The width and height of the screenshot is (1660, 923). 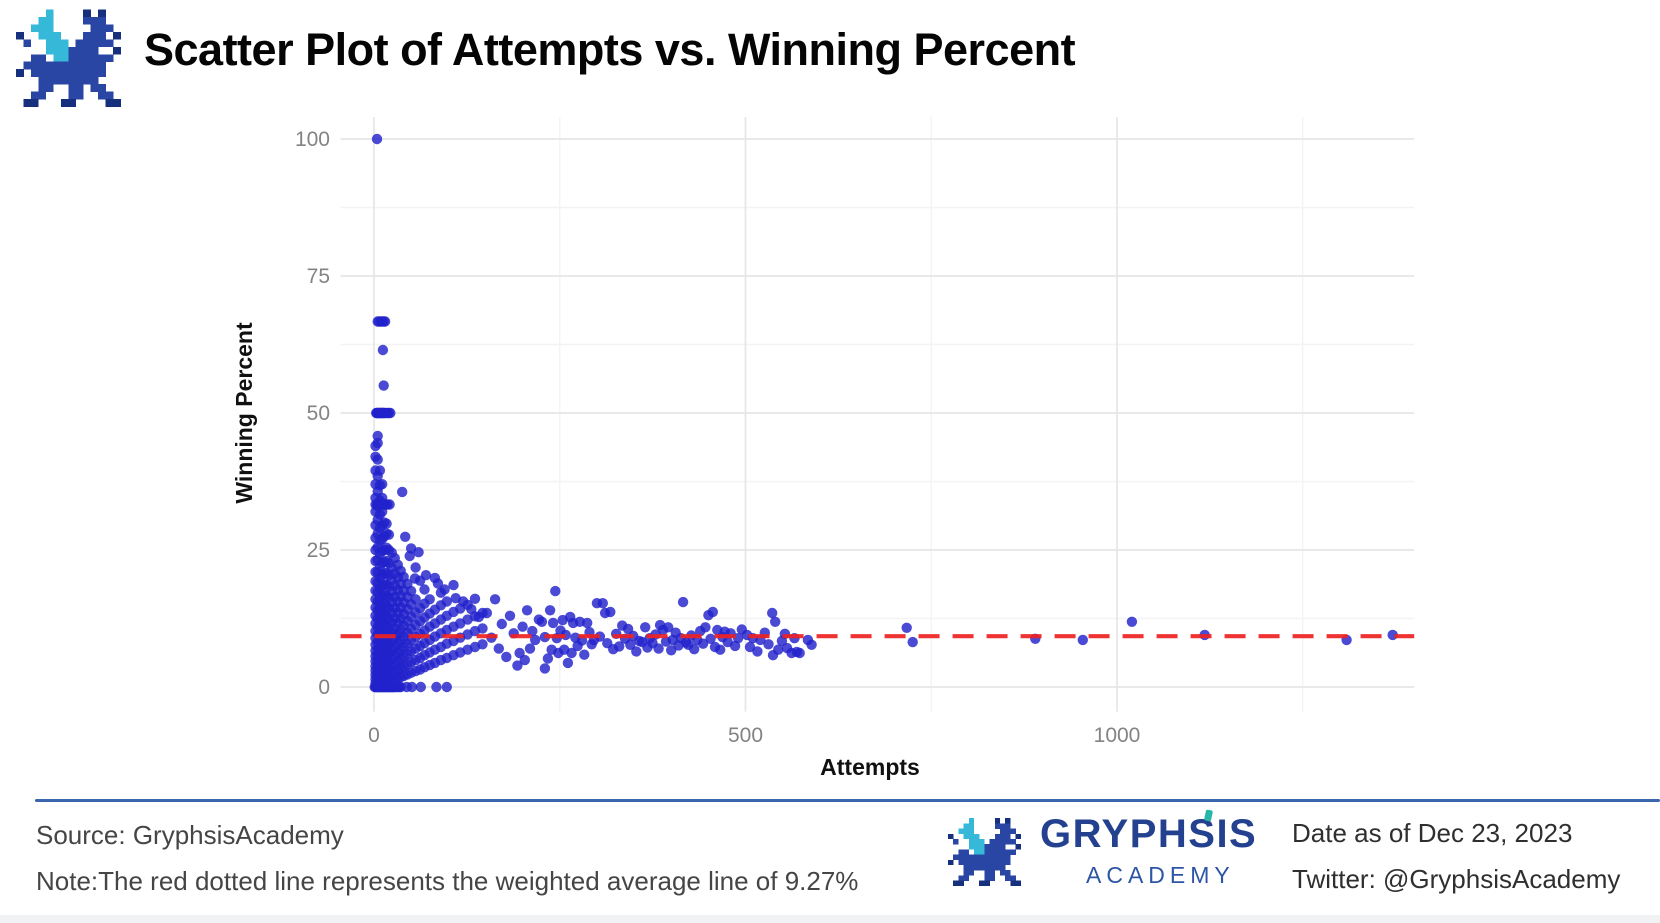 What do you see at coordinates (847, 800) in the screenshot?
I see `footer-divider-rule` at bounding box center [847, 800].